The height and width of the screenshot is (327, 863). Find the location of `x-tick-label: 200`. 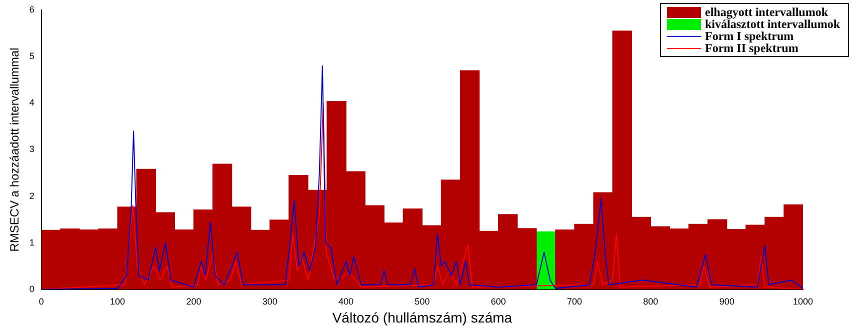

x-tick-label: 200 is located at coordinates (194, 301).